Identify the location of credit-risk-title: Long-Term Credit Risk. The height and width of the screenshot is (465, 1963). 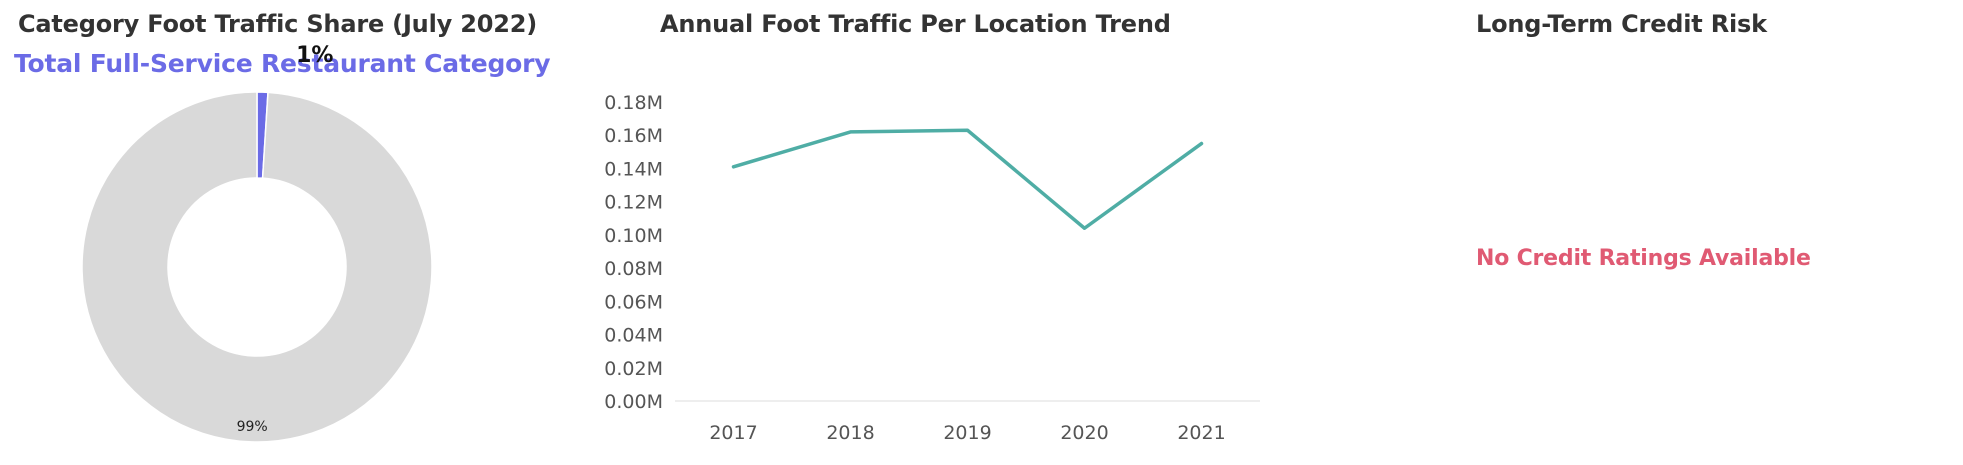
(1621, 24).